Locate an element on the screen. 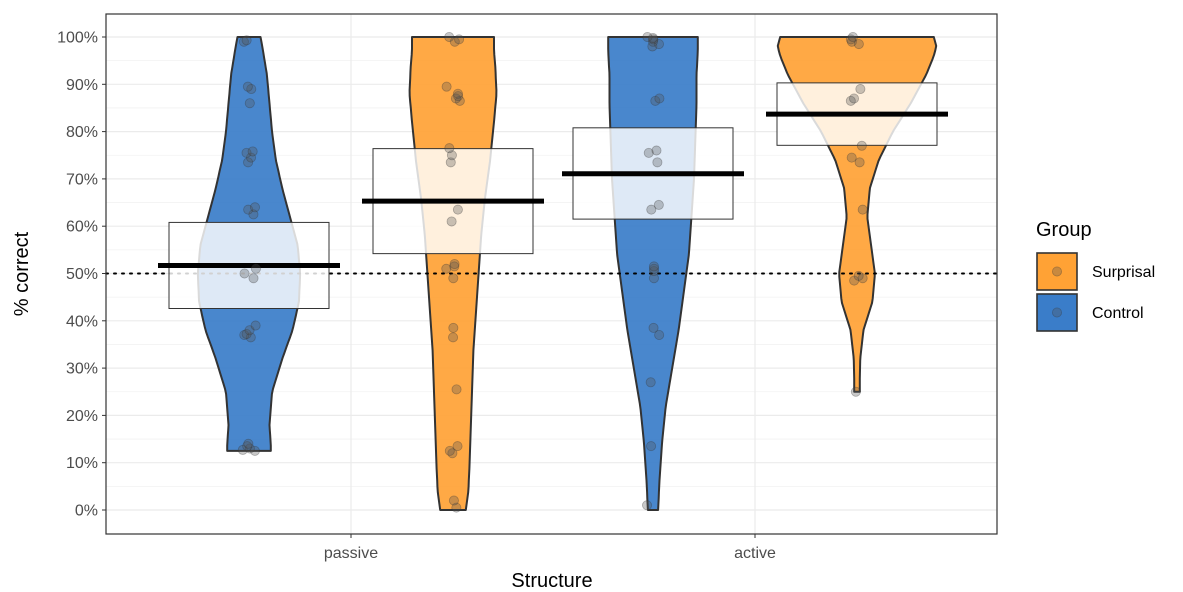  y-tick-label: 60% is located at coordinates (82, 227).